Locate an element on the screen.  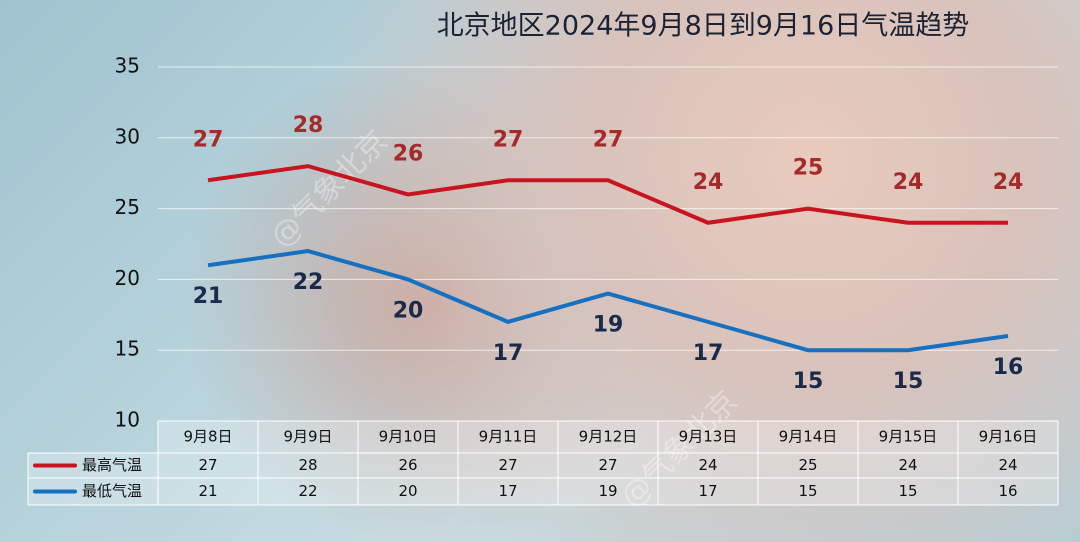
data-label: 28 is located at coordinates (308, 125).